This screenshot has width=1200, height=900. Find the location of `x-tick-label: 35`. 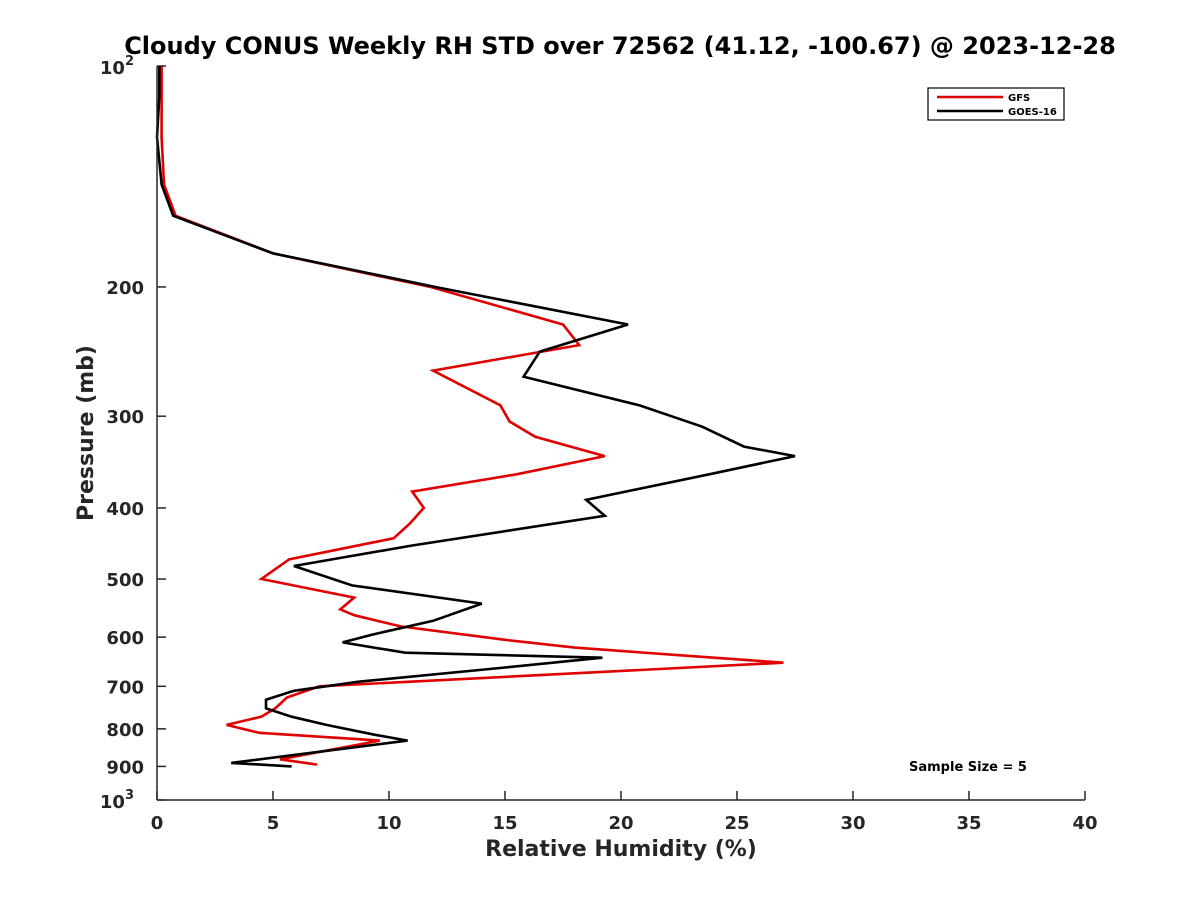

x-tick-label: 35 is located at coordinates (968, 823).